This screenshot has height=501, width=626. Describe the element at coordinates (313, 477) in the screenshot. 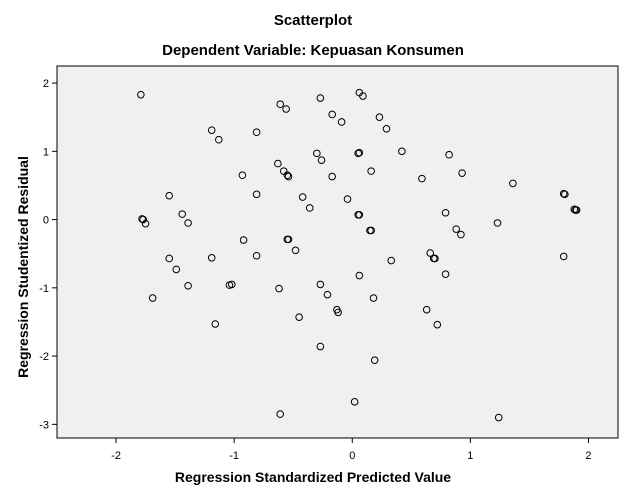

I see `x-axis-label: Regression Standardized Predicted Value` at that location.